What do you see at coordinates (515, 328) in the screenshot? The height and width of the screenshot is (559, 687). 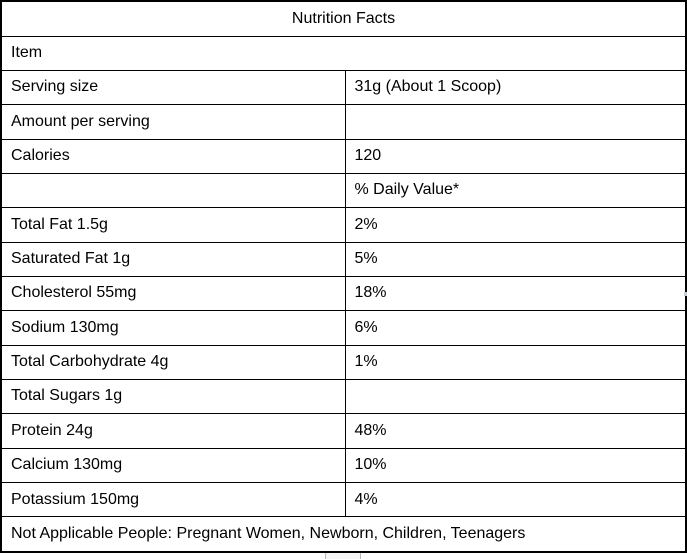 I see `sodium-value: 6%` at bounding box center [515, 328].